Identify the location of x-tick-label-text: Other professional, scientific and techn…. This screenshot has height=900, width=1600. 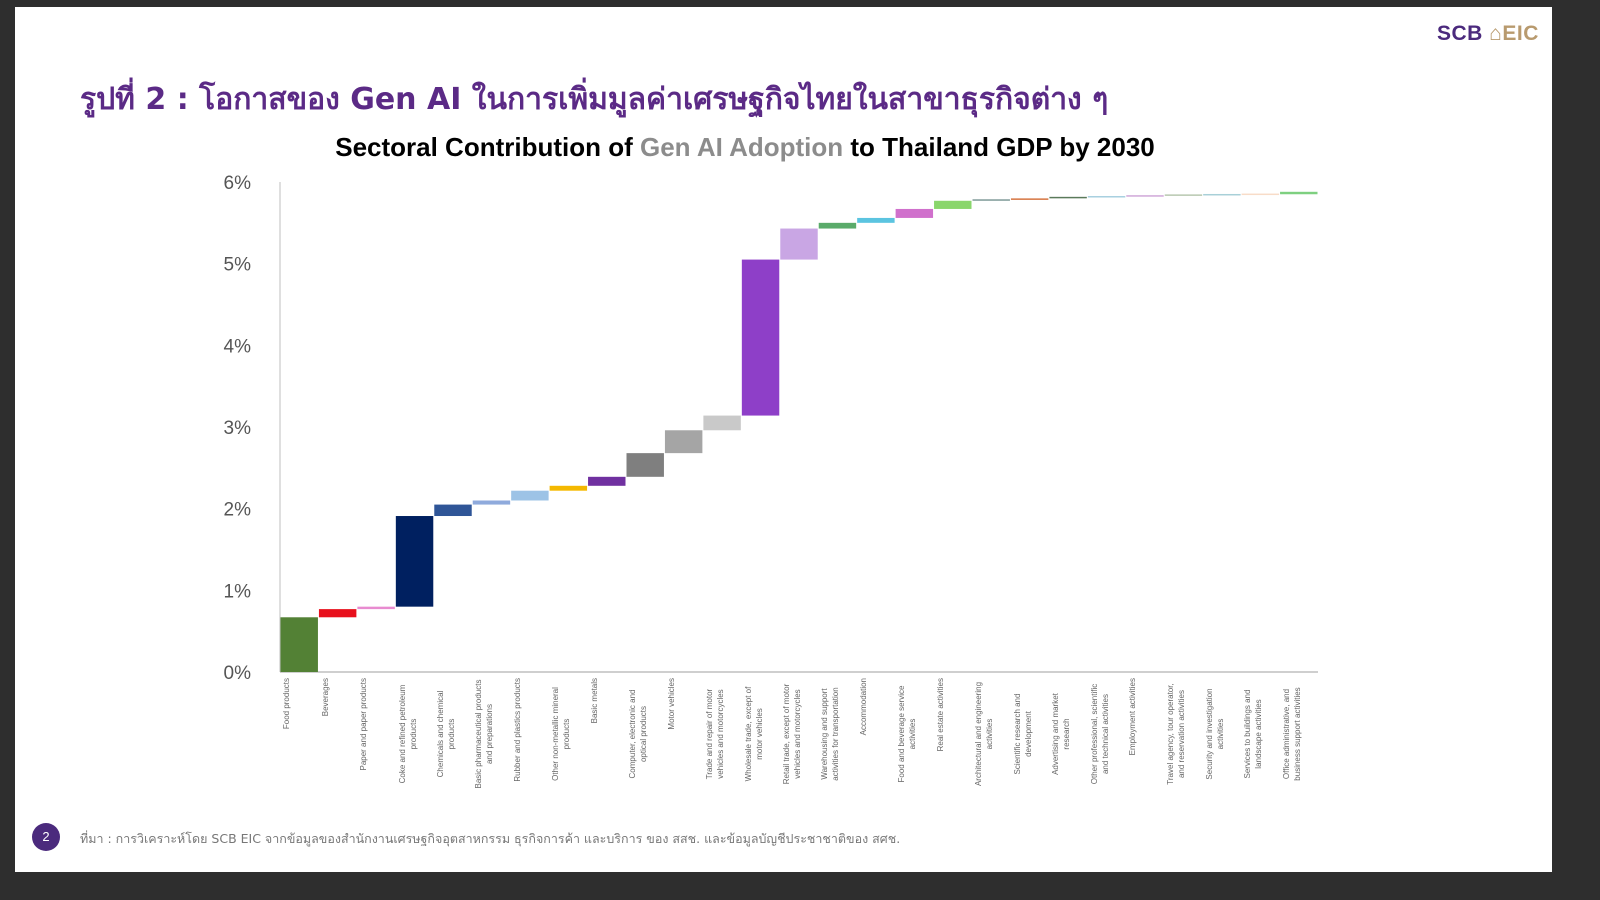
(1099, 734).